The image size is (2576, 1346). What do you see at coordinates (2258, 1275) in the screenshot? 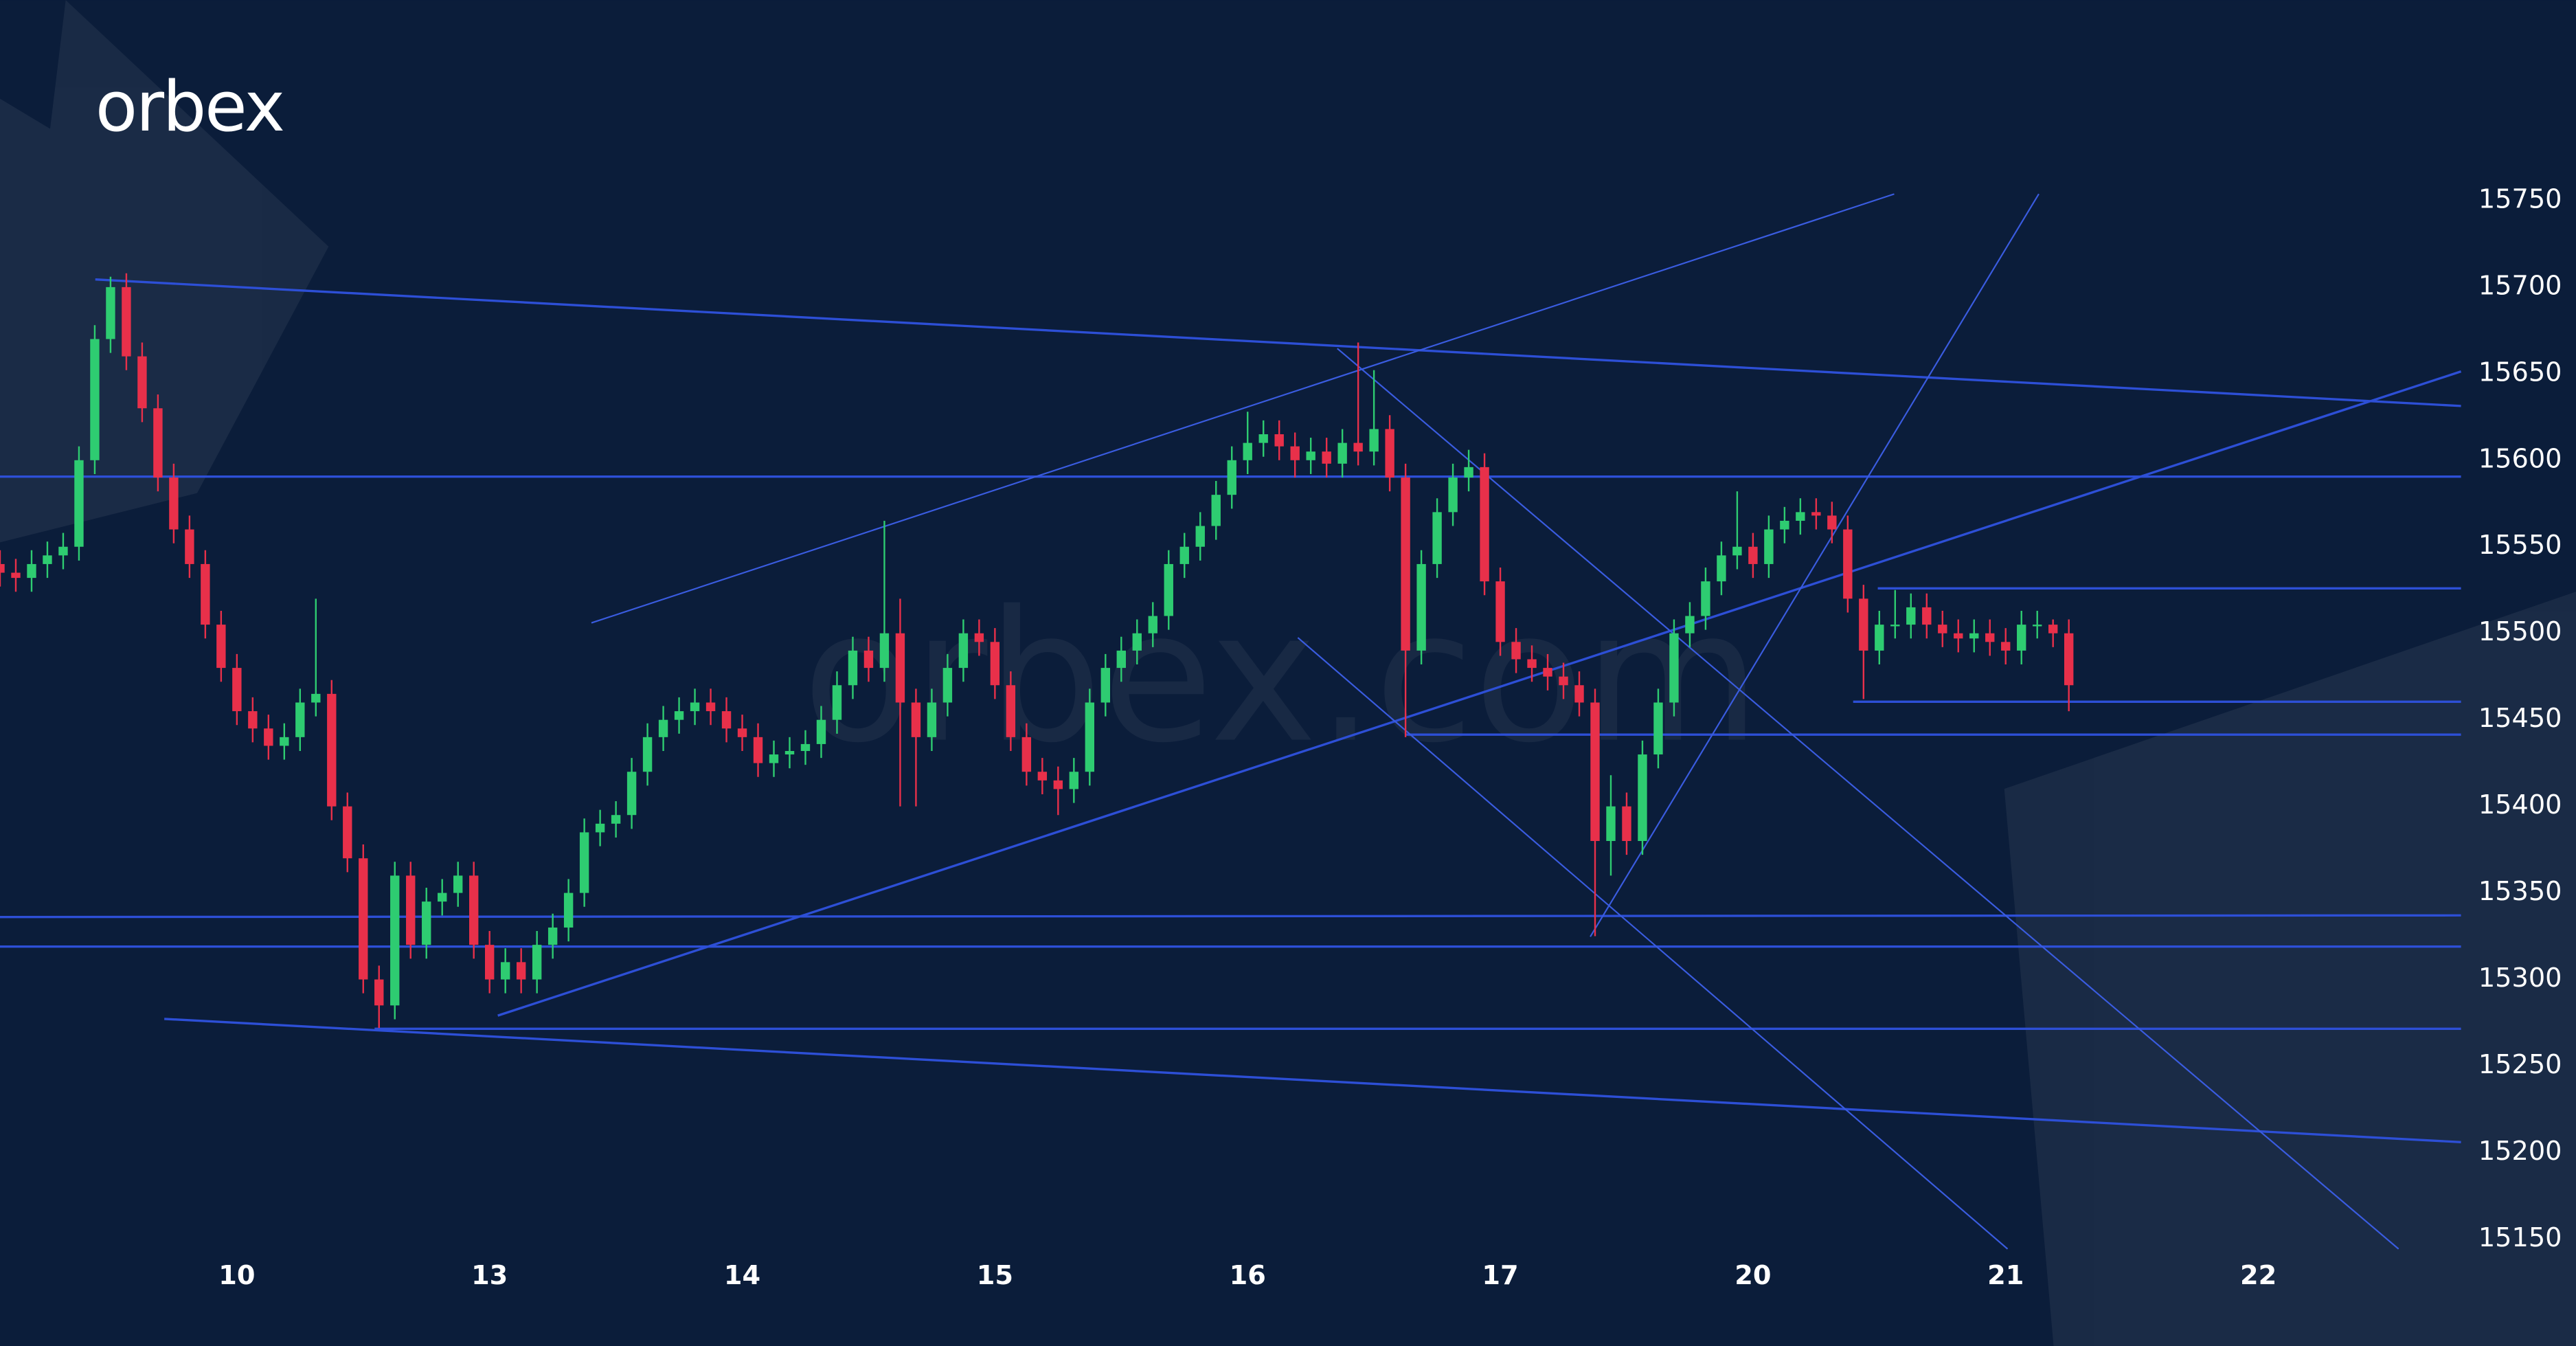
I see `x-tick-label: 22` at bounding box center [2258, 1275].